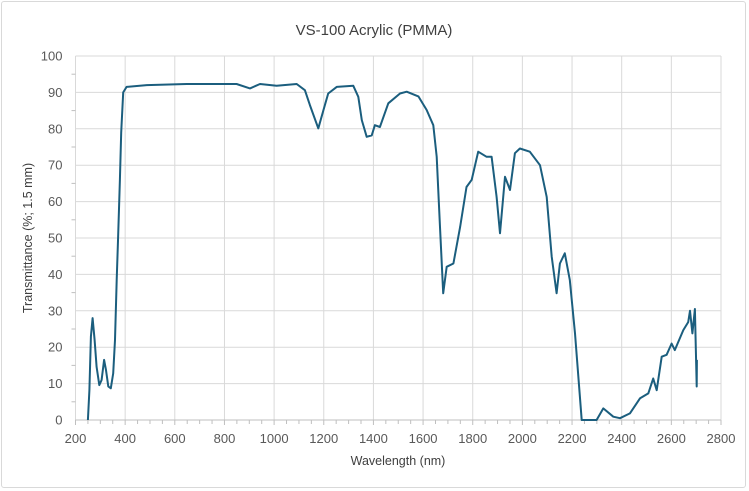  Describe the element at coordinates (55, 128) in the screenshot. I see `y-tick-label: 80` at that location.